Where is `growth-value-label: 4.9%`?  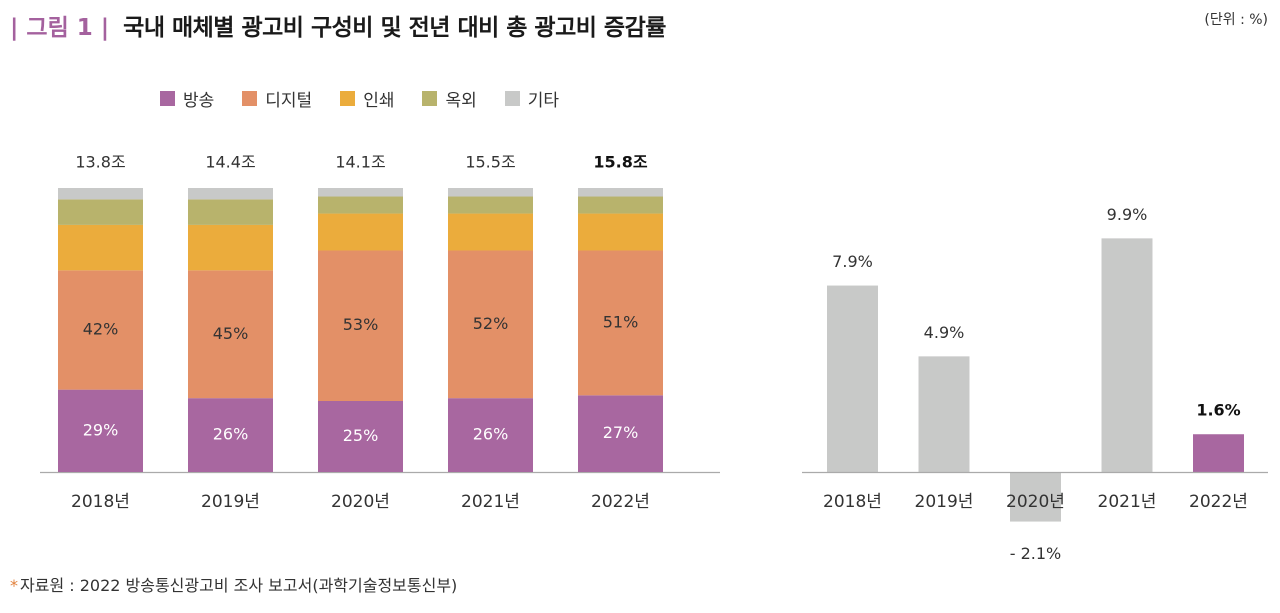 growth-value-label: 4.9% is located at coordinates (944, 332).